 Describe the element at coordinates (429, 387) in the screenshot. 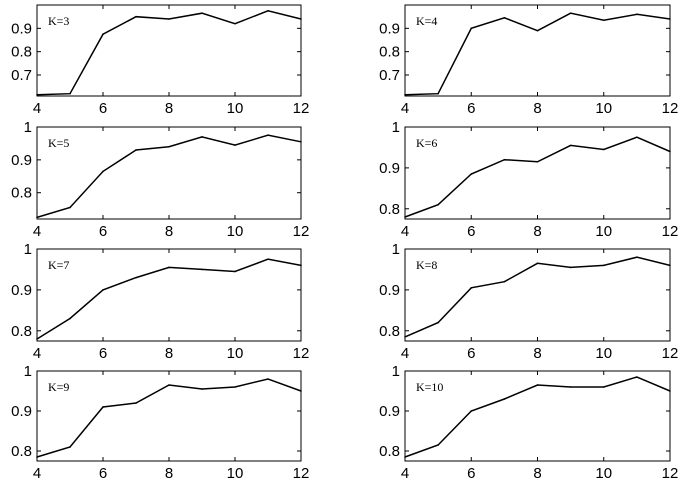

I see `k-annotation: K=10` at that location.